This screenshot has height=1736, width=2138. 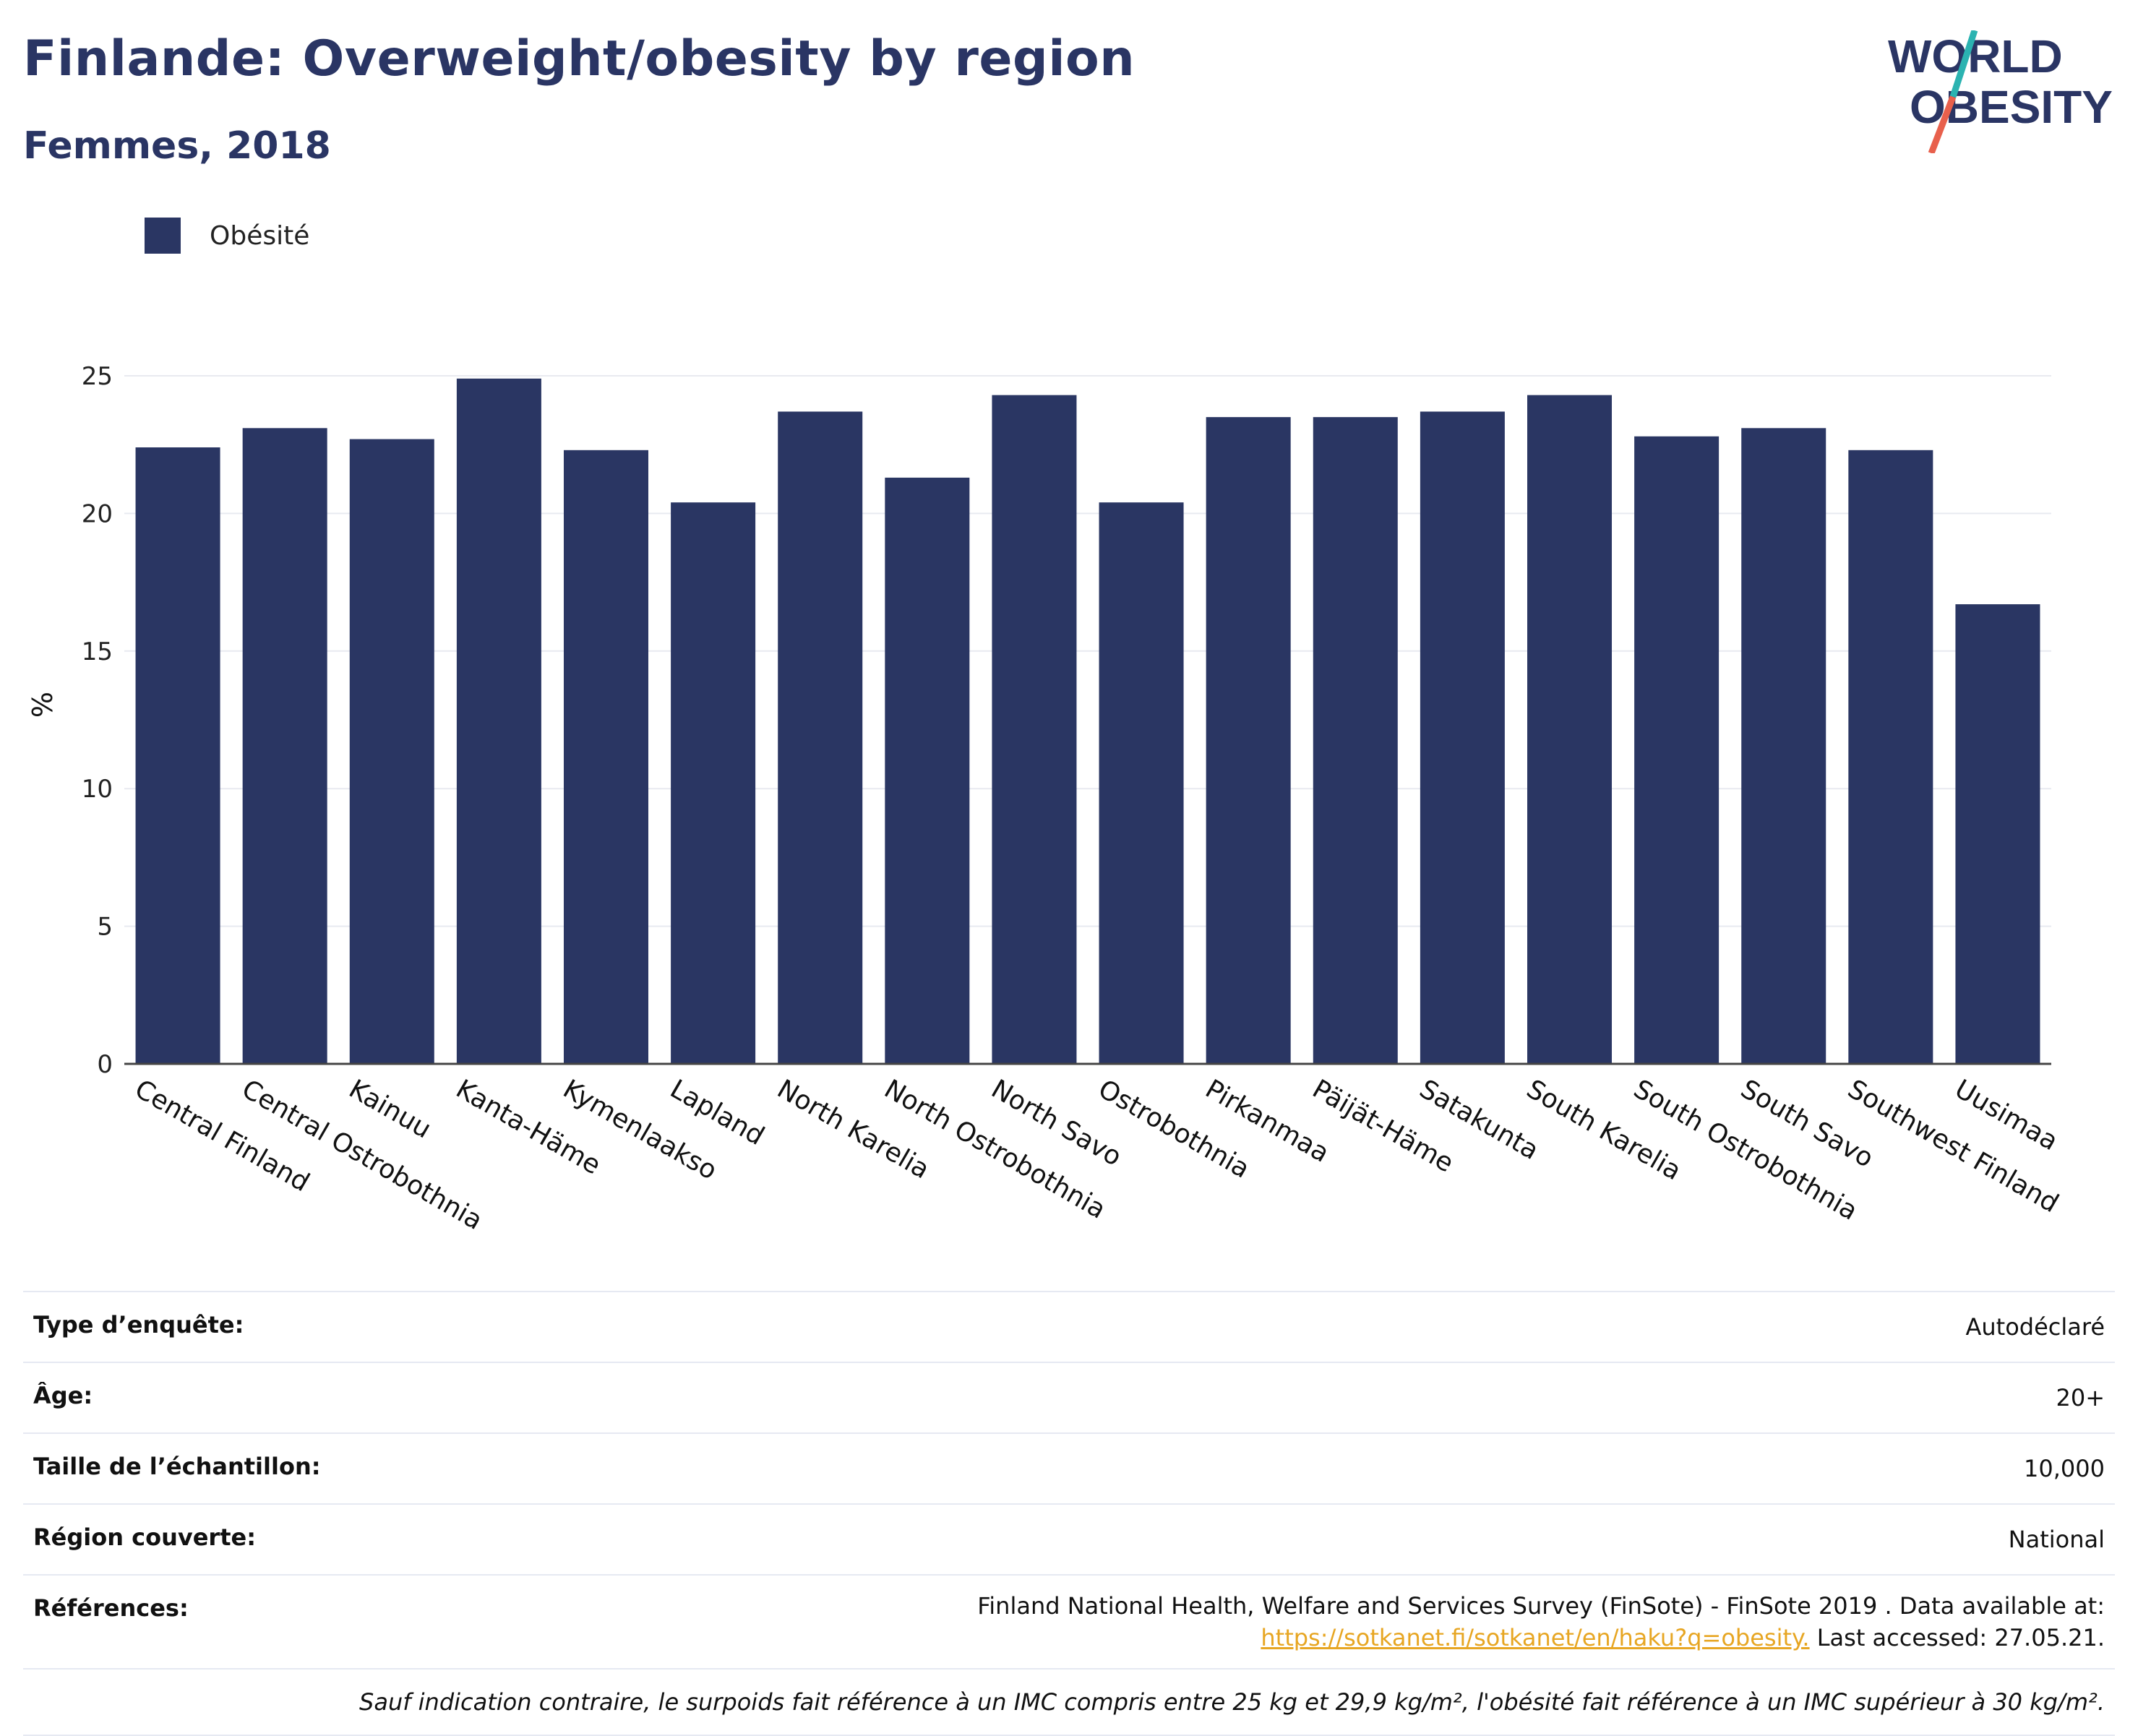 I want to click on chart-legend: Obésité, so click(x=227, y=235).